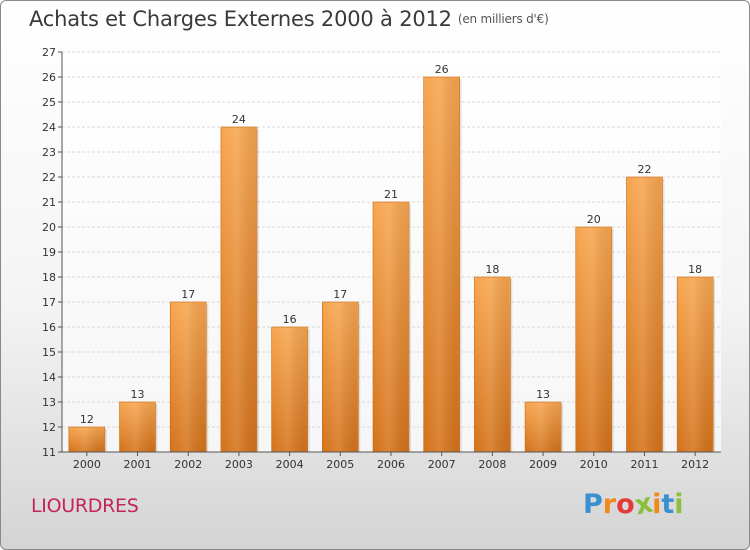  Describe the element at coordinates (49, 302) in the screenshot. I see `y-tick-label: 17` at that location.